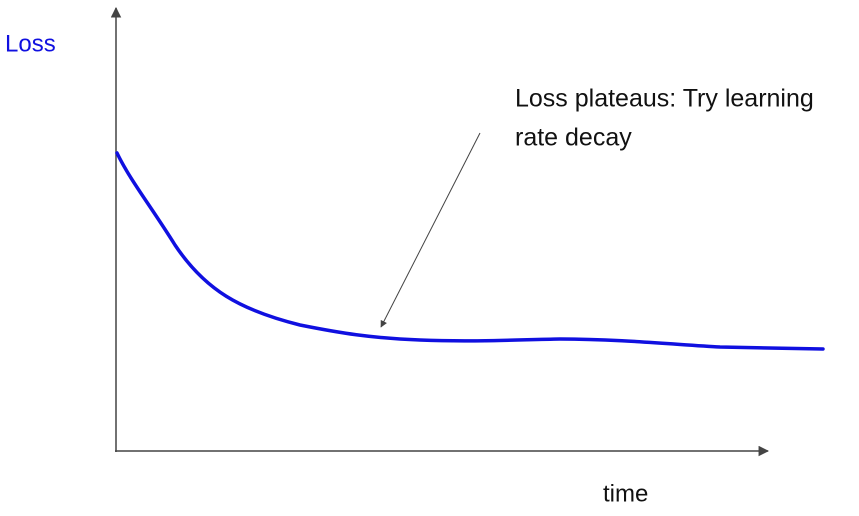  I want to click on annotation-arrow, so click(430, 230).